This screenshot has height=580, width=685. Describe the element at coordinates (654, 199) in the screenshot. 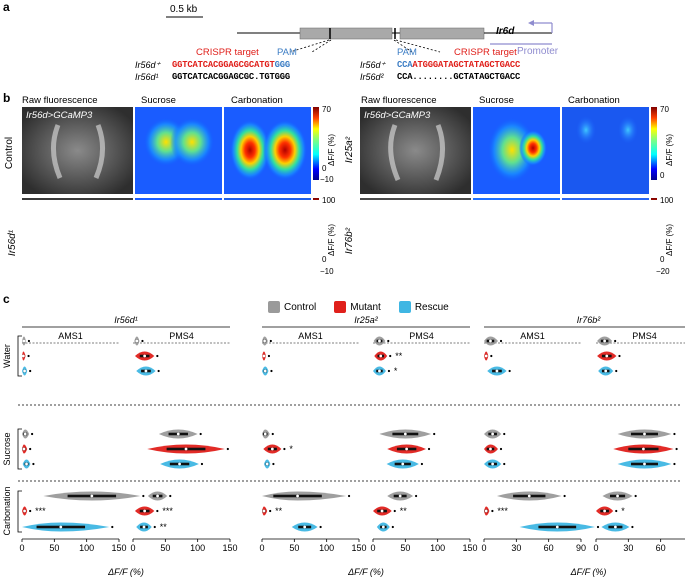

I see `colorbar-right-row2` at that location.